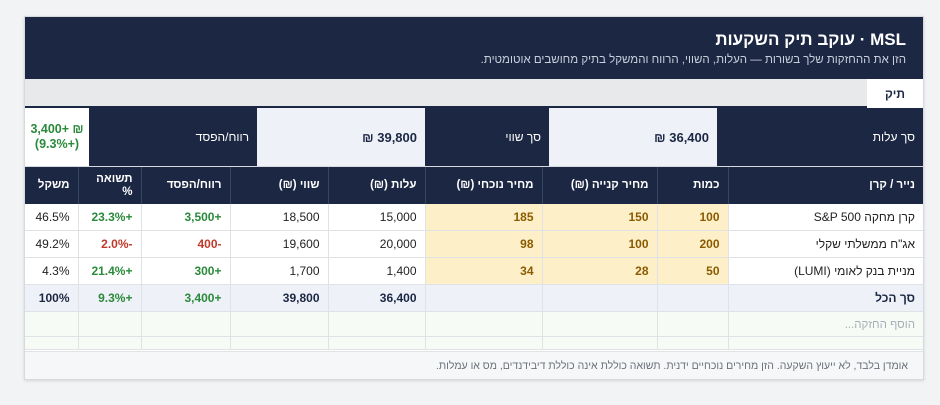 Image resolution: width=940 pixels, height=405 pixels. I want to click on cell-weight: 4.3%, so click(51, 271).